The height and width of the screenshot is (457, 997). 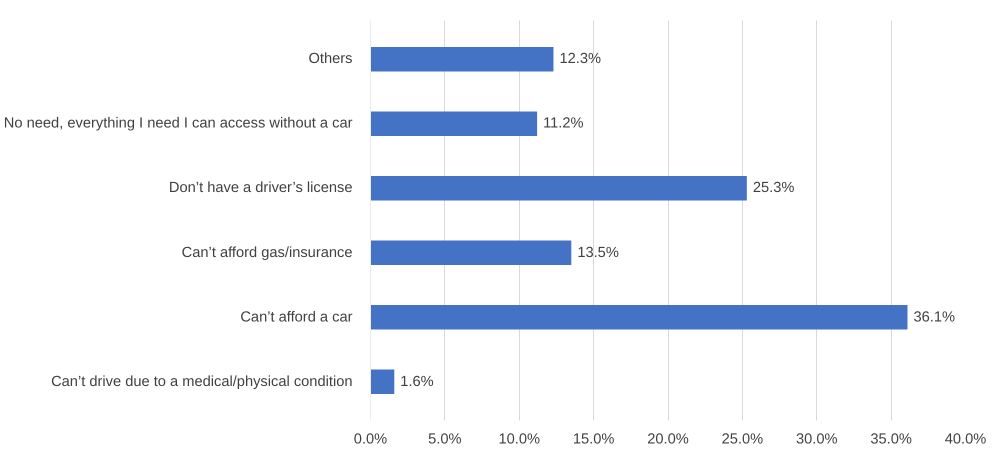 What do you see at coordinates (593, 440) in the screenshot?
I see `x-tick-label: 15.0%` at bounding box center [593, 440].